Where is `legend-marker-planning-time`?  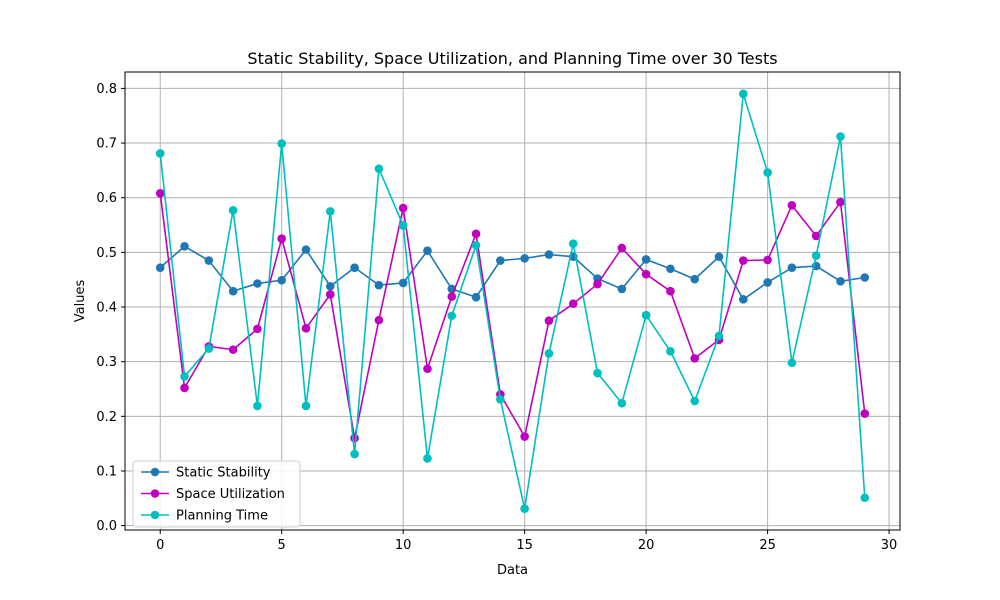 legend-marker-planning-time is located at coordinates (155, 515).